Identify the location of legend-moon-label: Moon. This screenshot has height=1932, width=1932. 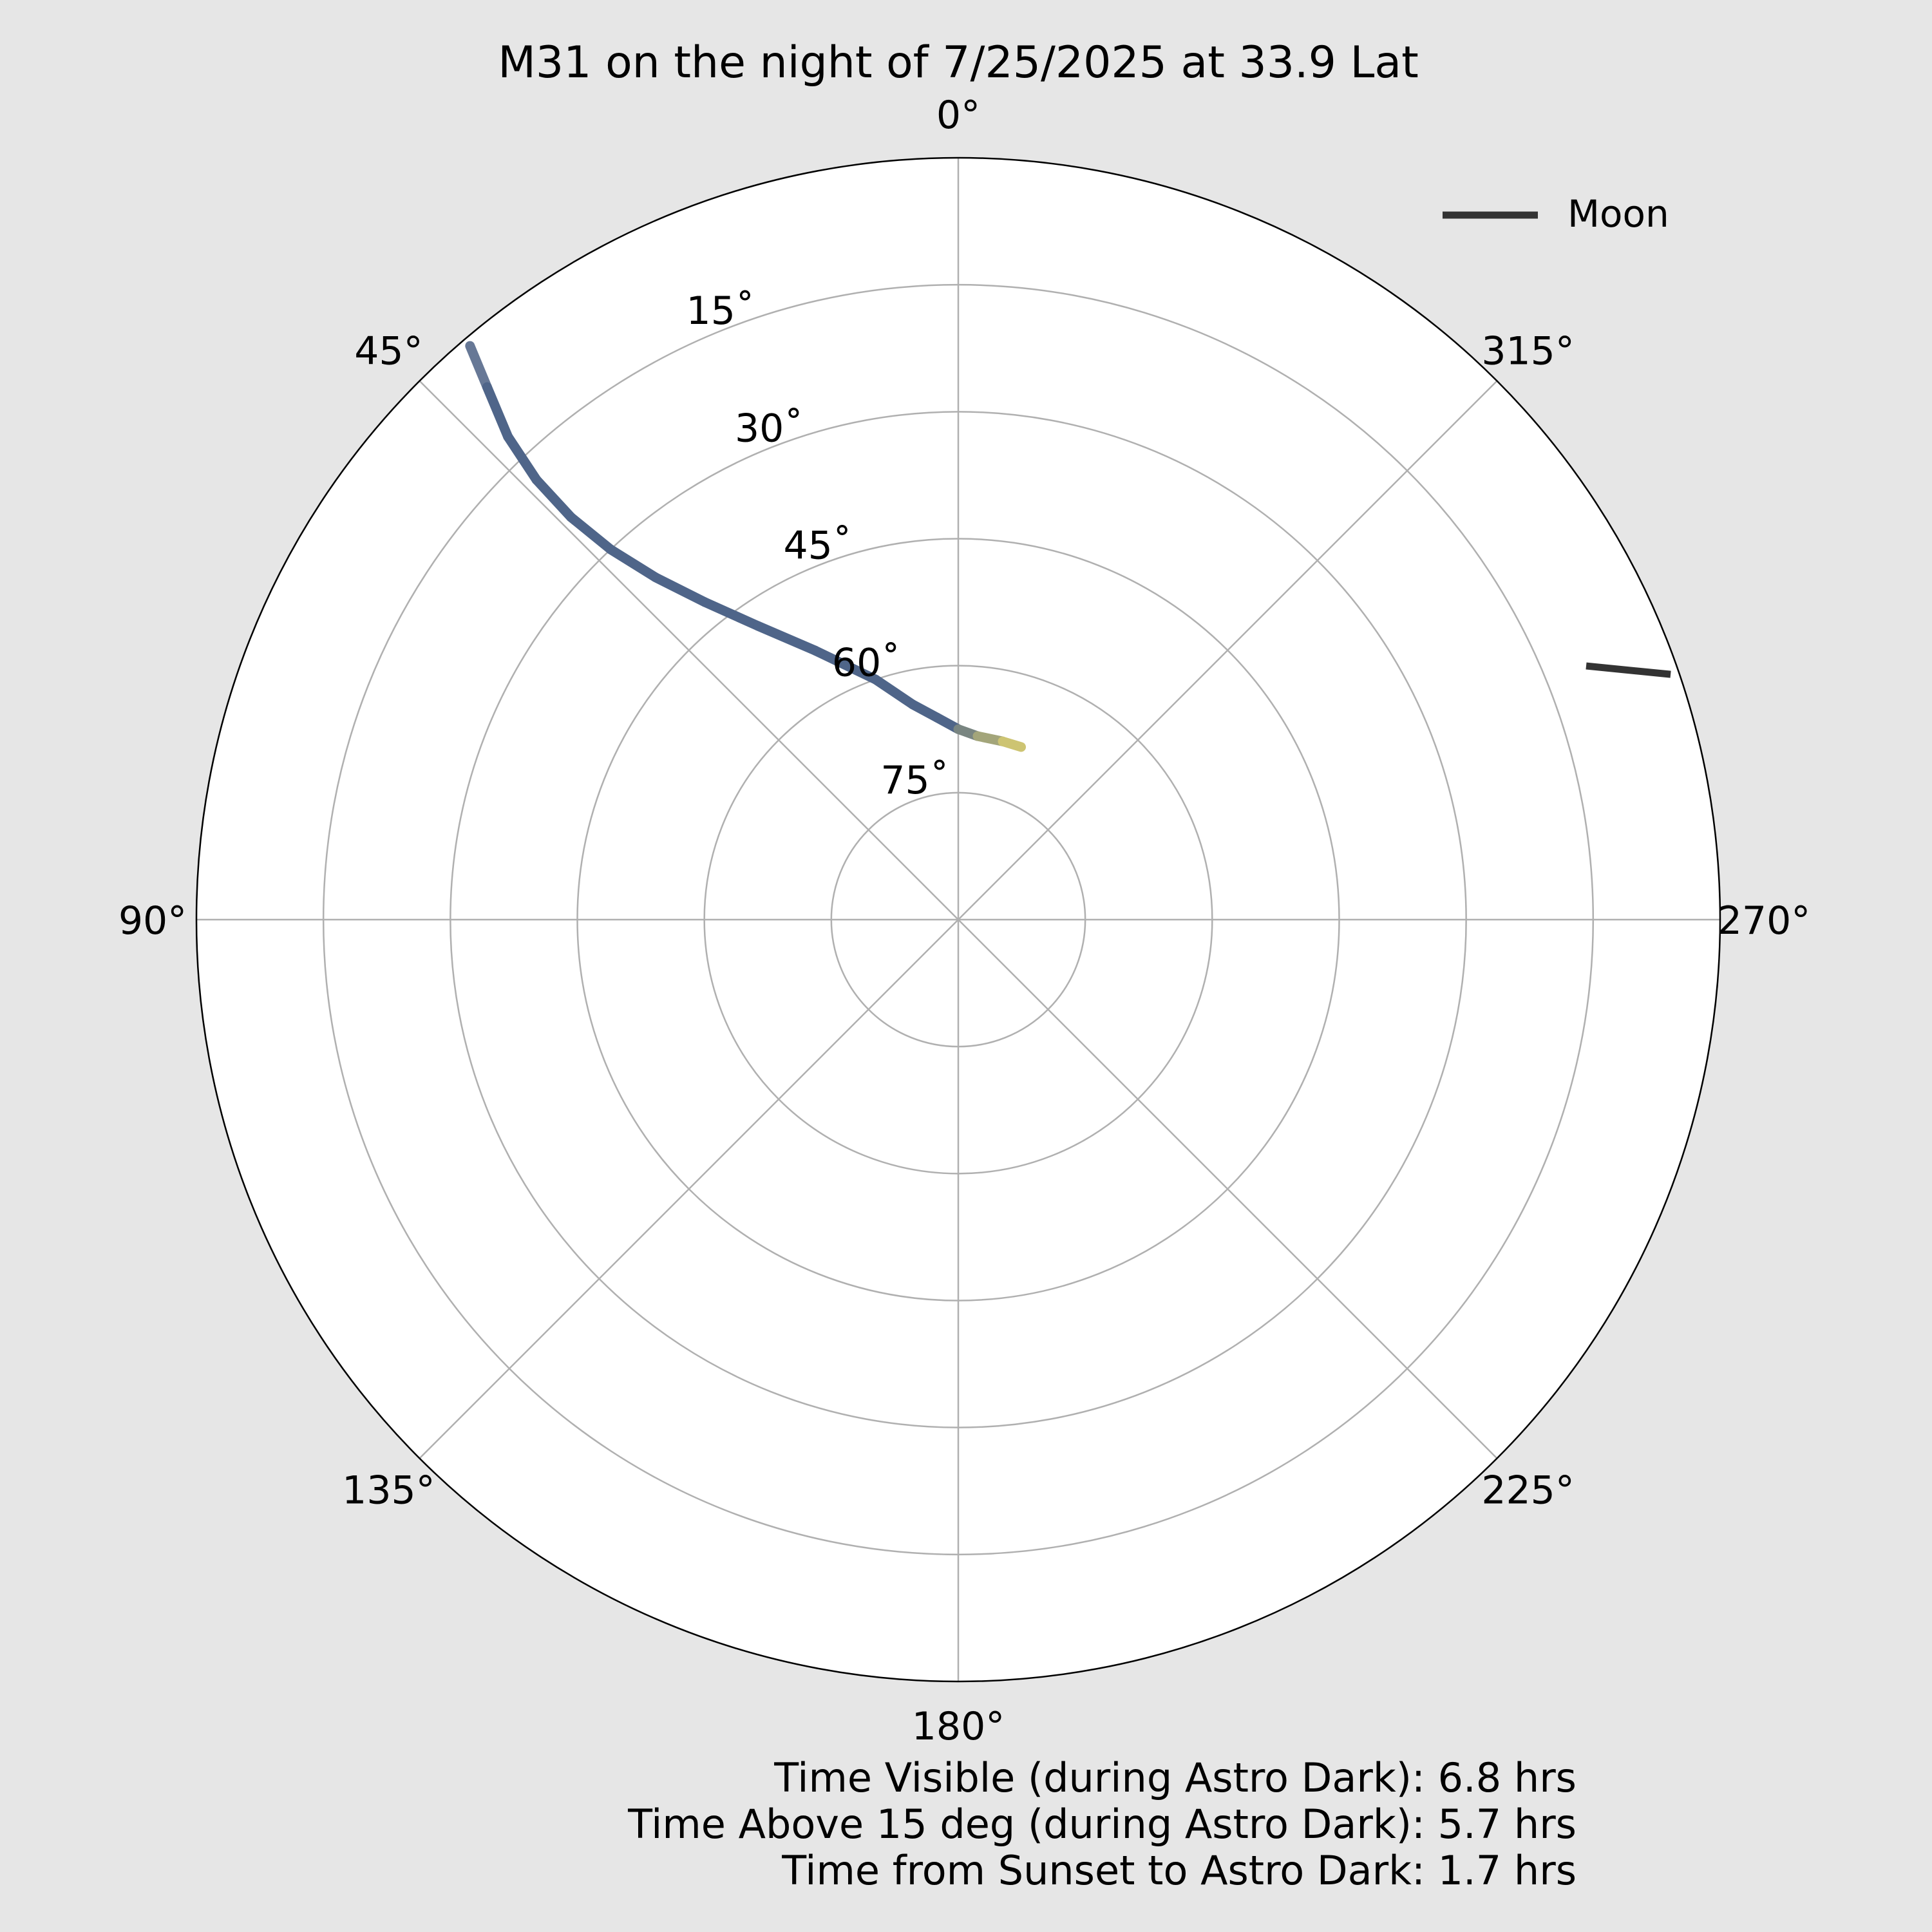
(1618, 214).